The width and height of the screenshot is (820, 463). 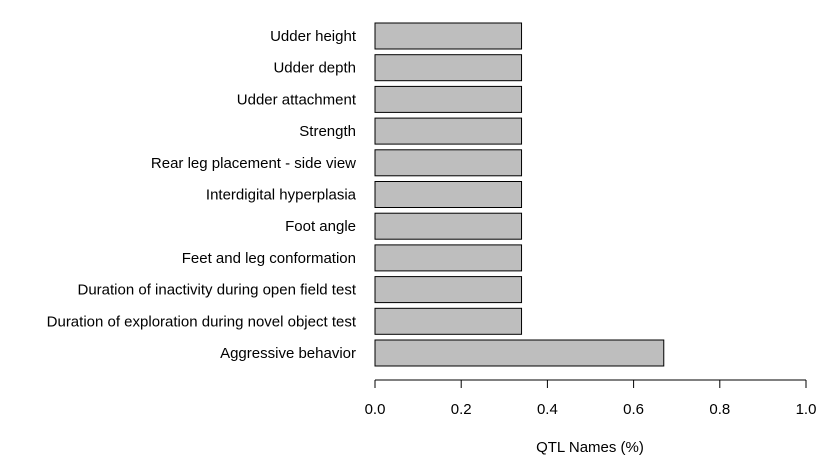 What do you see at coordinates (269, 258) in the screenshot?
I see `category-label: Feet and leg conformation` at bounding box center [269, 258].